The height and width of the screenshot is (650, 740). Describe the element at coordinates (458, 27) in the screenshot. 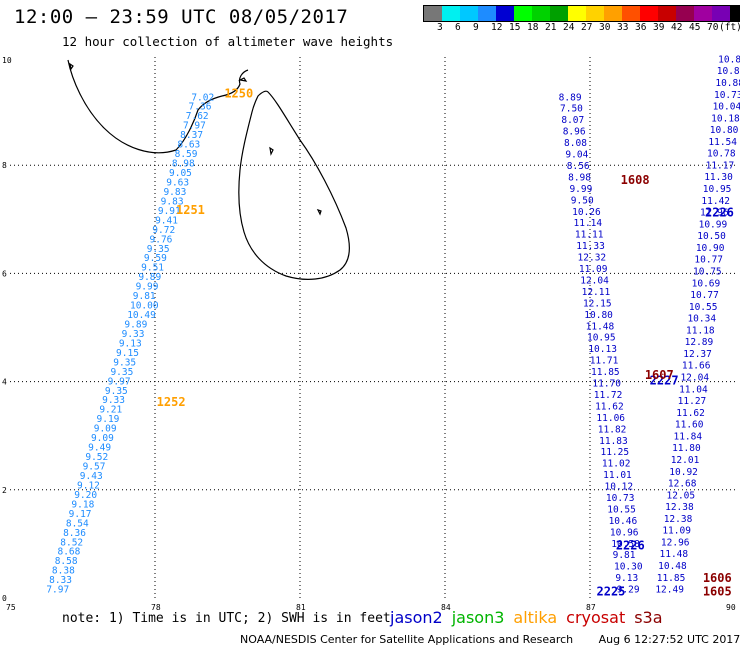

I see `color-scale-label: 6` at that location.